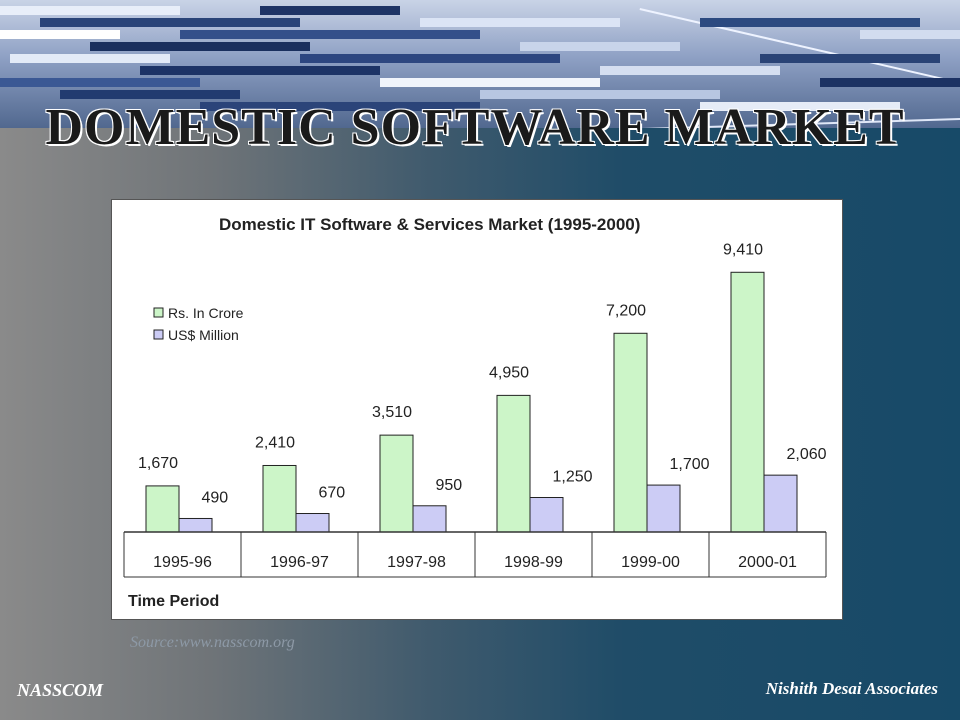 This screenshot has height=720, width=960. What do you see at coordinates (509, 372) in the screenshot?
I see `data-label: 4,950` at bounding box center [509, 372].